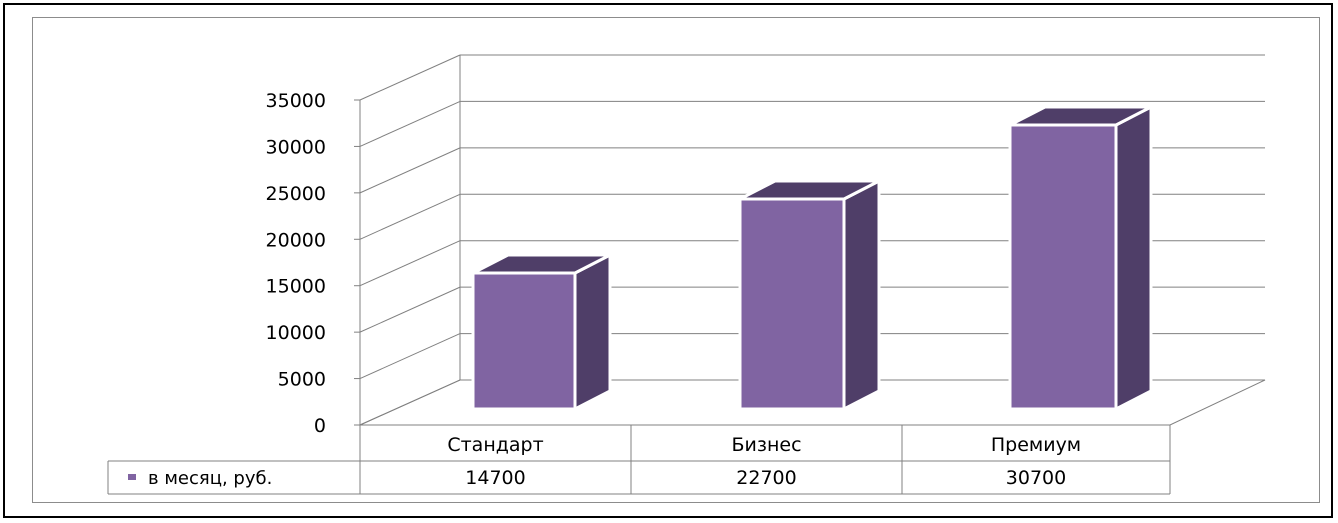 Image resolution: width=1338 pixels, height=523 pixels. I want to click on legend-swatch, so click(132, 477).